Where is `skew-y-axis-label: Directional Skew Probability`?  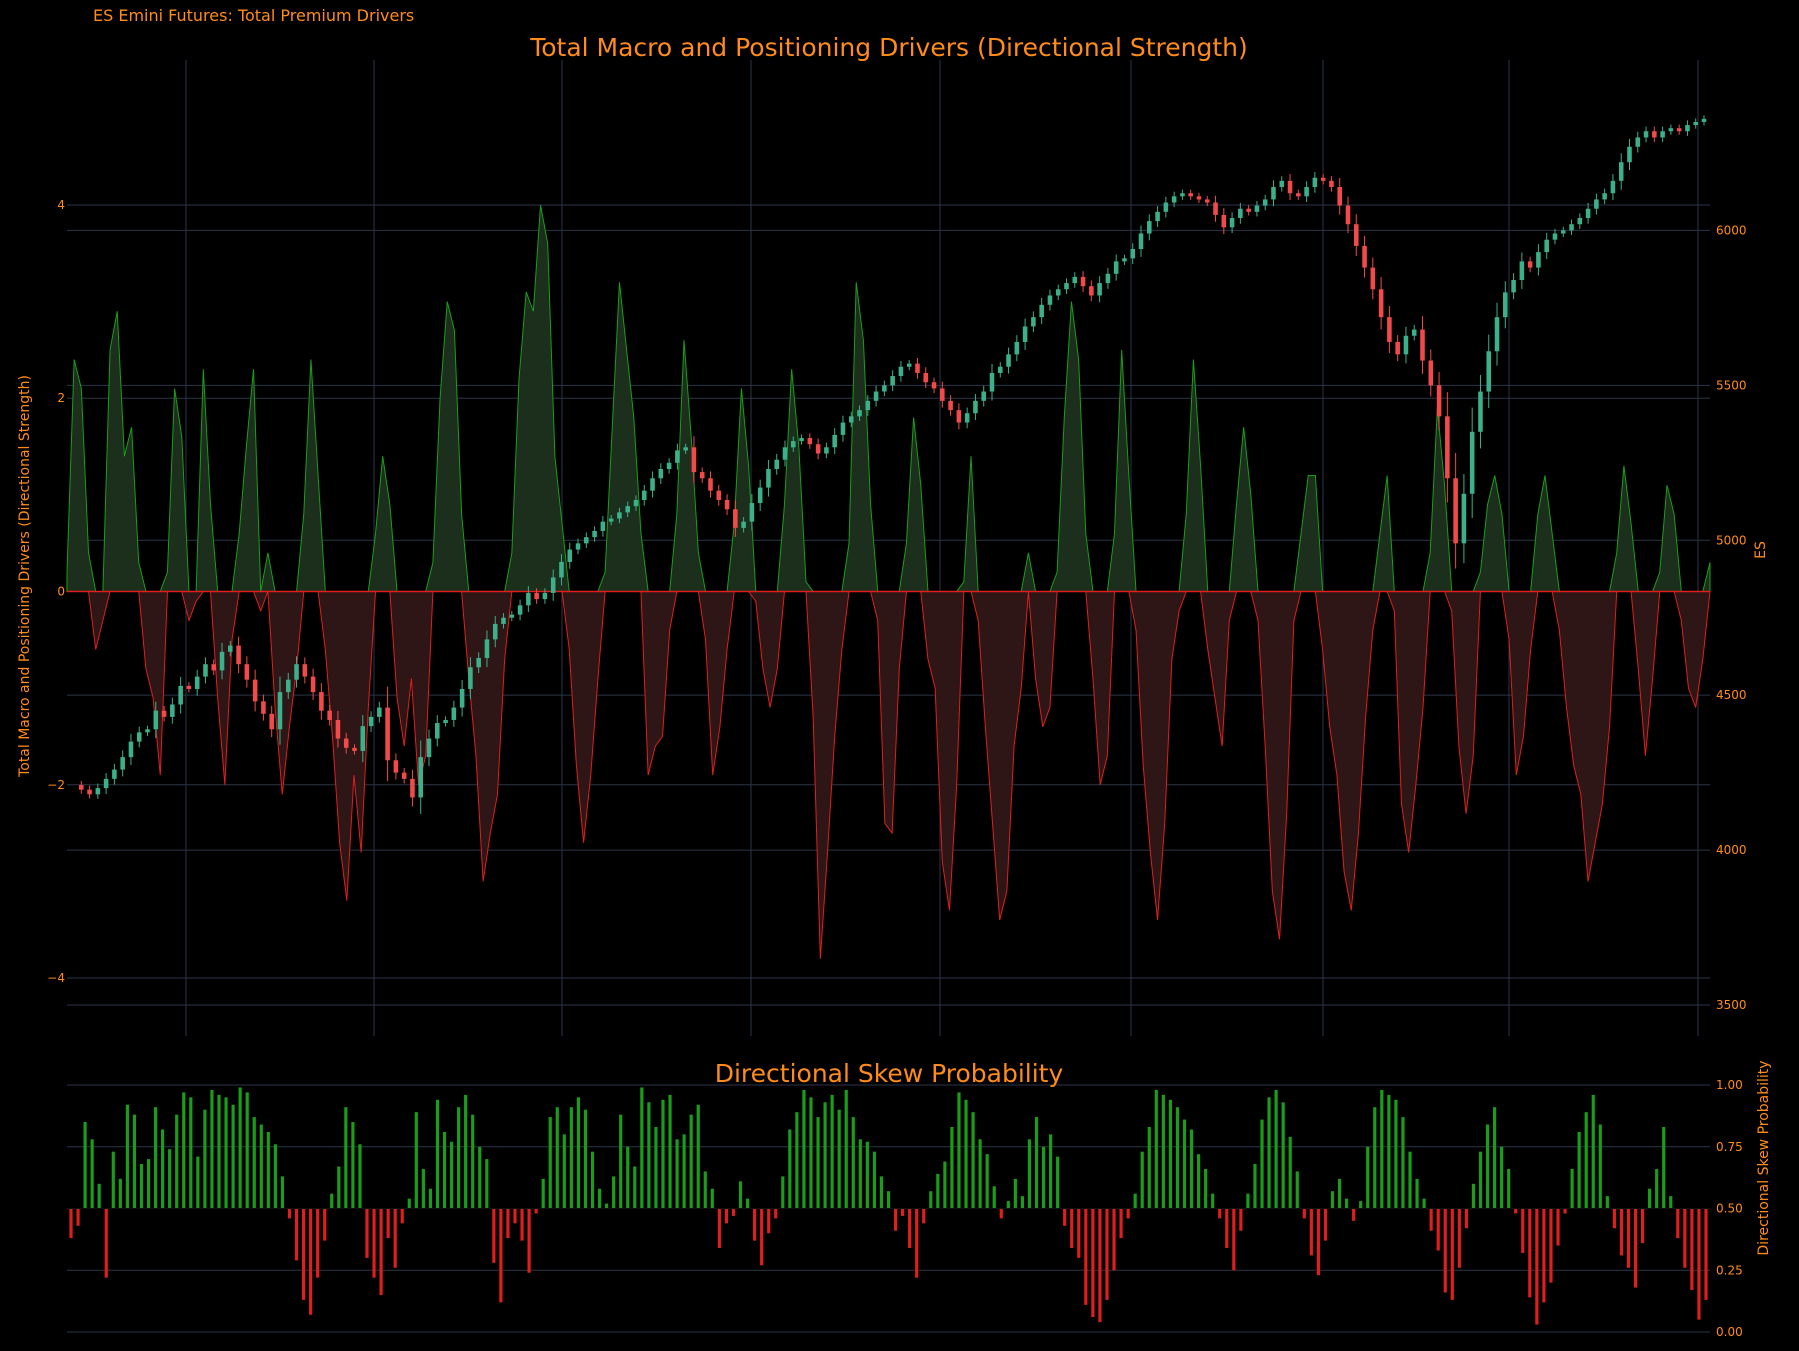
skew-y-axis-label: Directional Skew Probability is located at coordinates (1764, 1157).